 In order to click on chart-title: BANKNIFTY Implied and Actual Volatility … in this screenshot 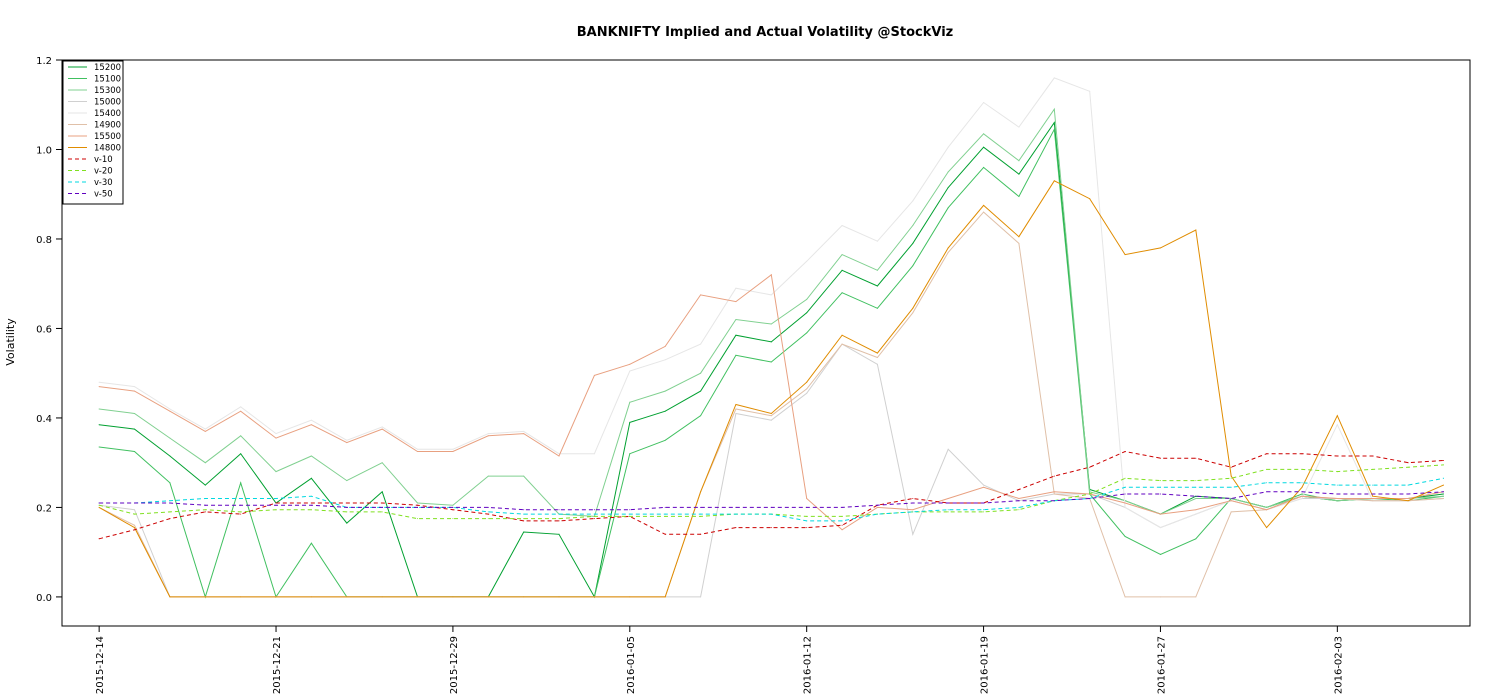, I will do `click(765, 32)`.